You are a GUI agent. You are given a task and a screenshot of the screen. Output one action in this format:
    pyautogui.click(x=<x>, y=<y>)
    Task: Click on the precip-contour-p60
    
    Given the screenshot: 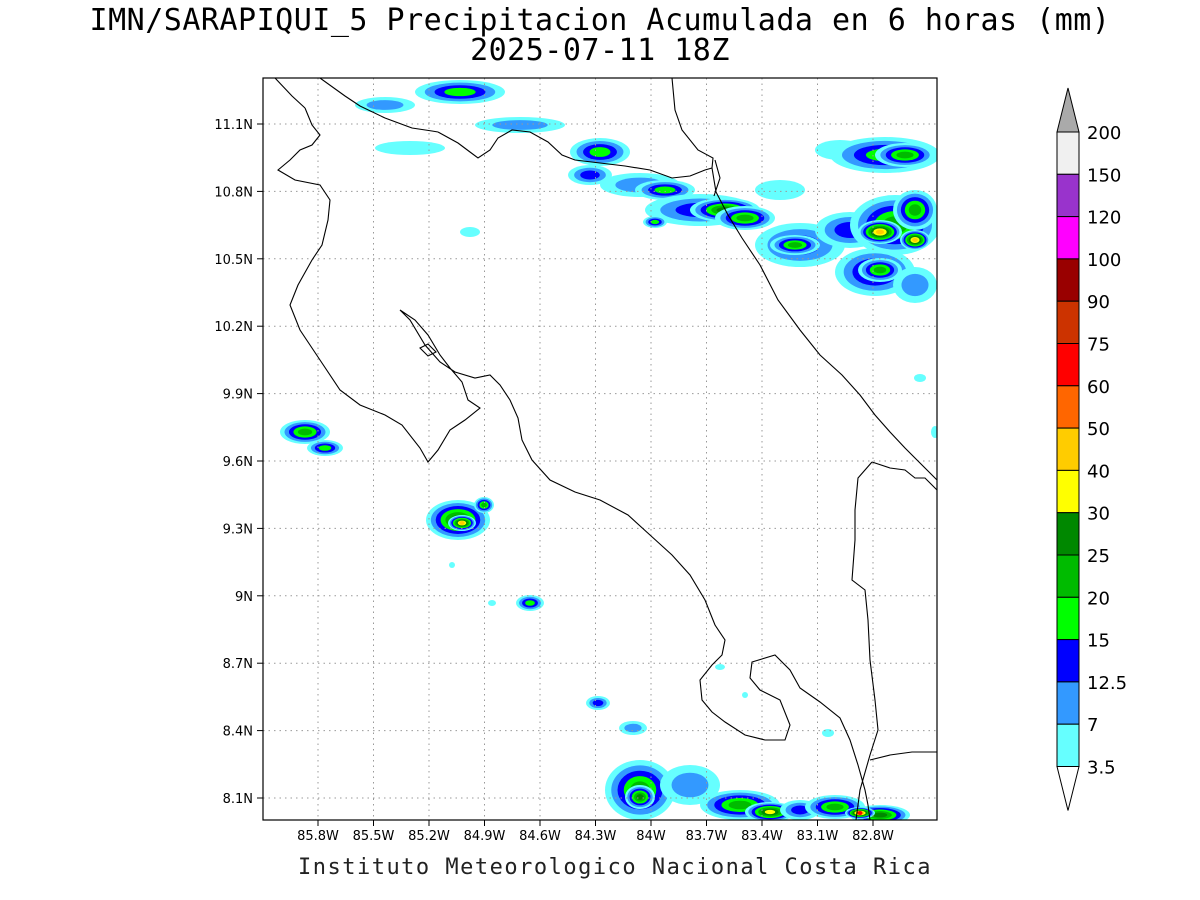 What is the action you would take?
    pyautogui.click(x=860, y=813)
    